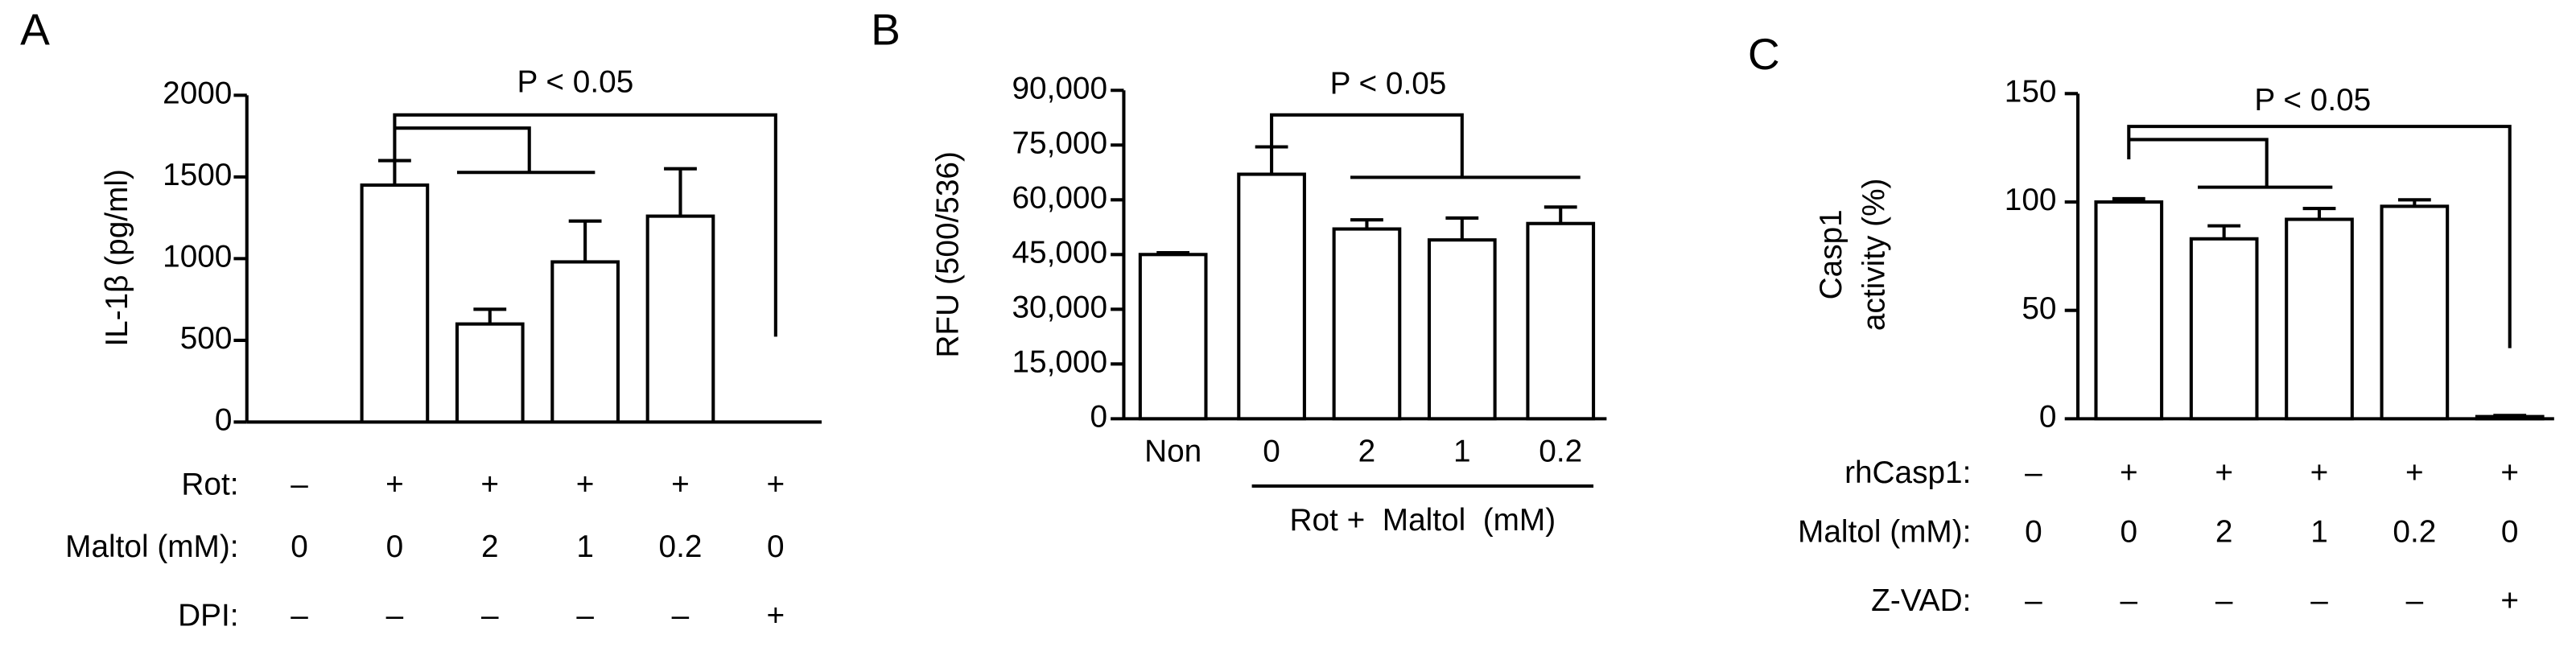 The height and width of the screenshot is (647, 2576). What do you see at coordinates (947, 254) in the screenshot?
I see `y-axis-label: RFU (500/536)` at bounding box center [947, 254].